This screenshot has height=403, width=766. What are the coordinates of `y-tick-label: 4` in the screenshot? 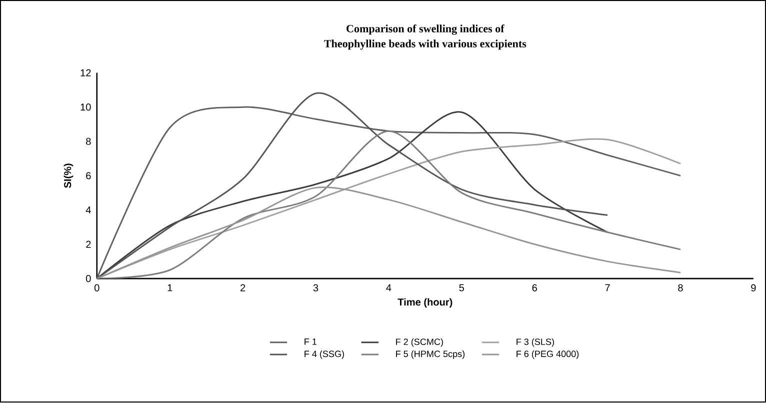 It's located at (88, 210).